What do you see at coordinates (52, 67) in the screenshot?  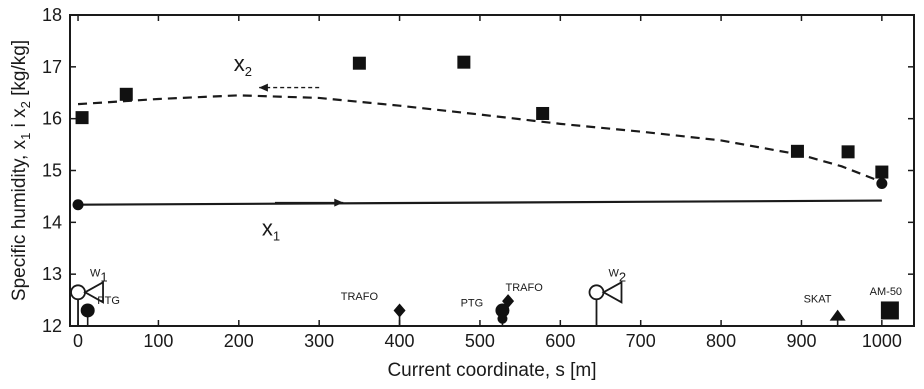 I see `y-tick-label: 17` at bounding box center [52, 67].